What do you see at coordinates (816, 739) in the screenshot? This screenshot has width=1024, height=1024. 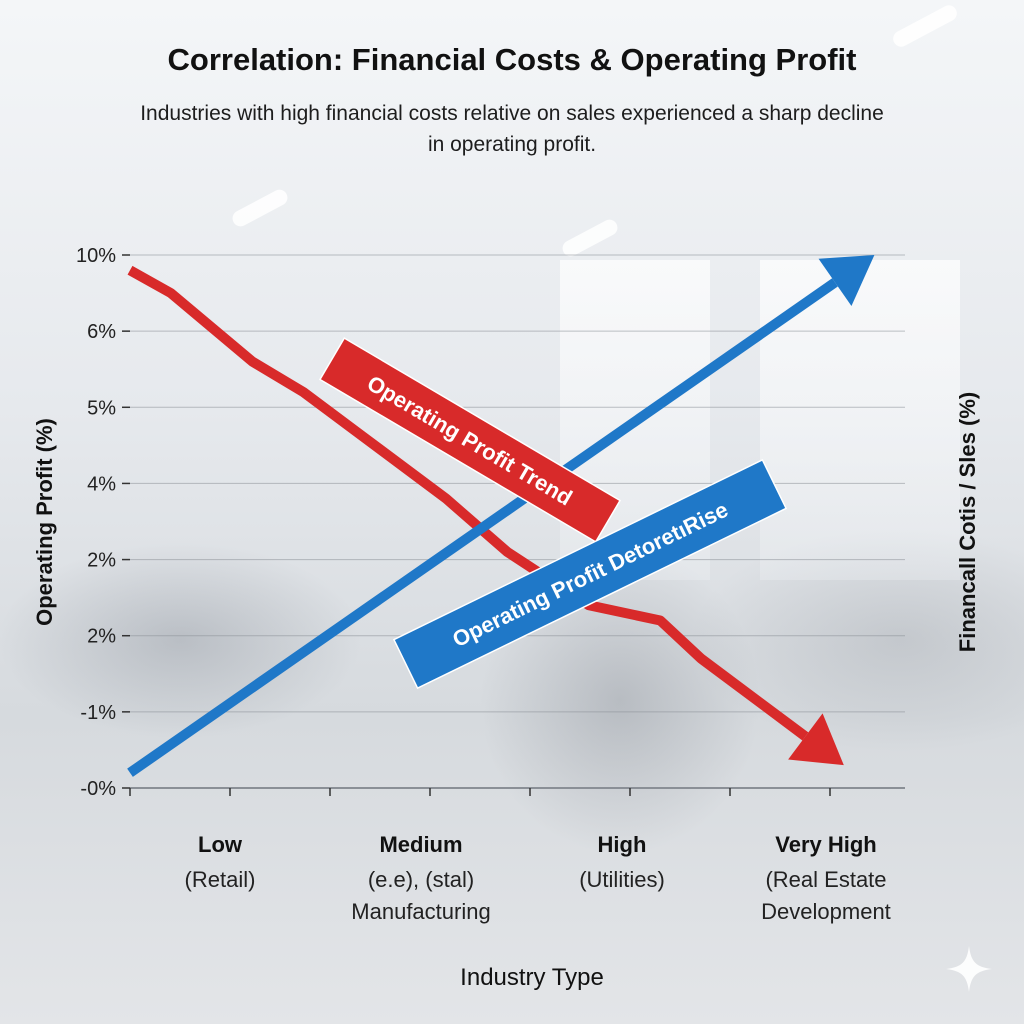 I see `profit-trend-arrowhead` at bounding box center [816, 739].